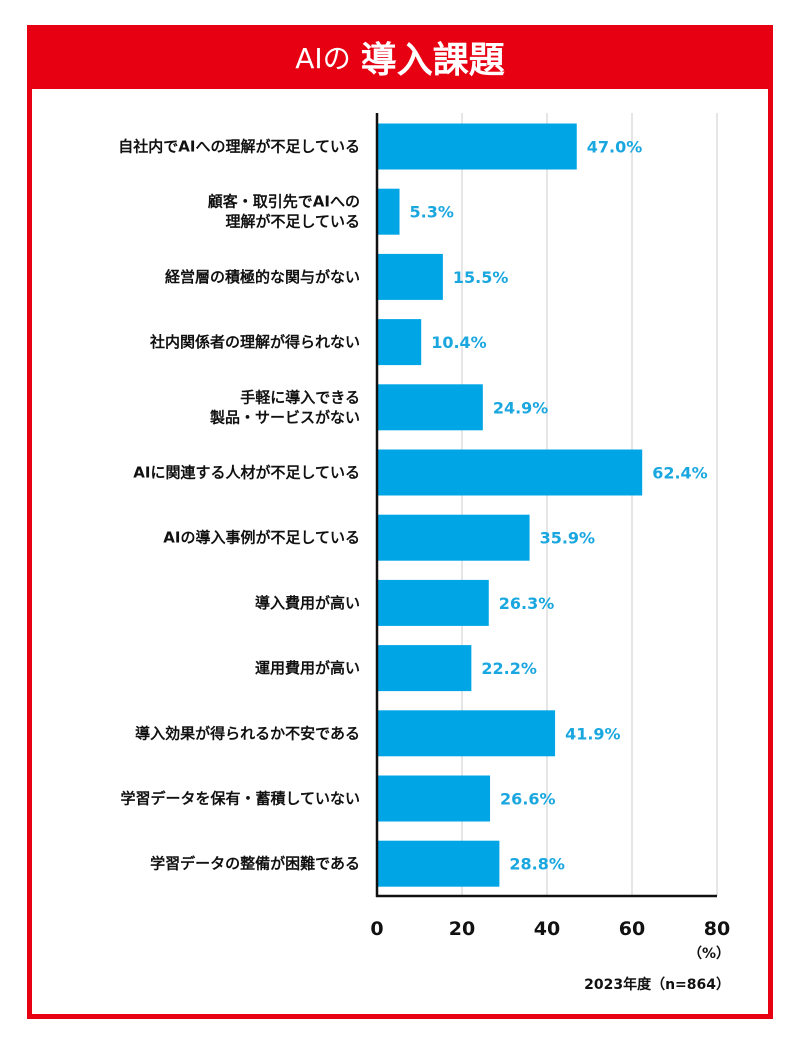 The width and height of the screenshot is (800, 1044). Describe the element at coordinates (247, 733) in the screenshot. I see `category-label: 導入効果が得られるか不安である` at that location.